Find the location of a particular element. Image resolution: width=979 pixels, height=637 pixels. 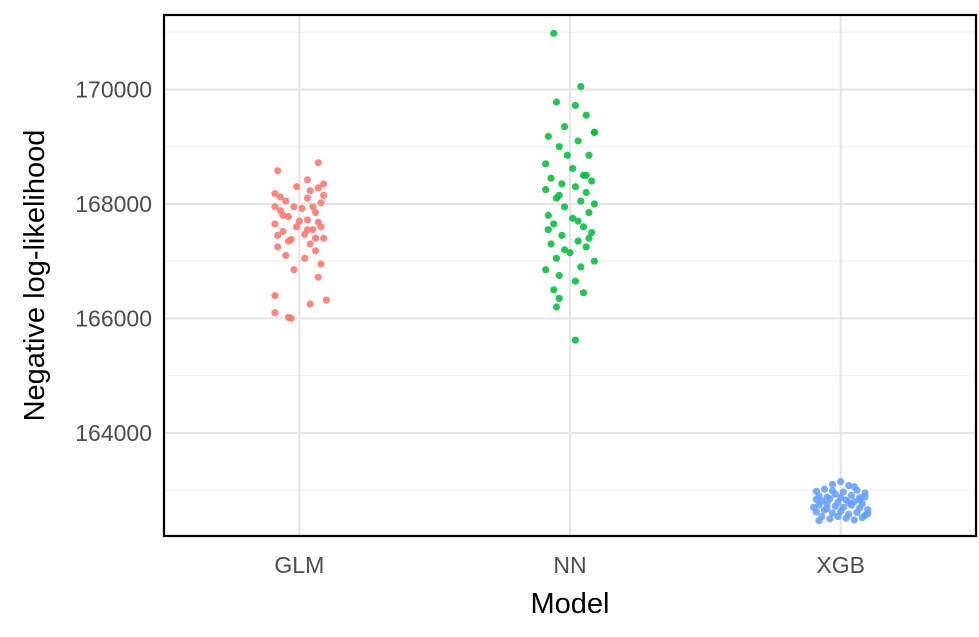

x-axis-title: Model is located at coordinates (570, 604).